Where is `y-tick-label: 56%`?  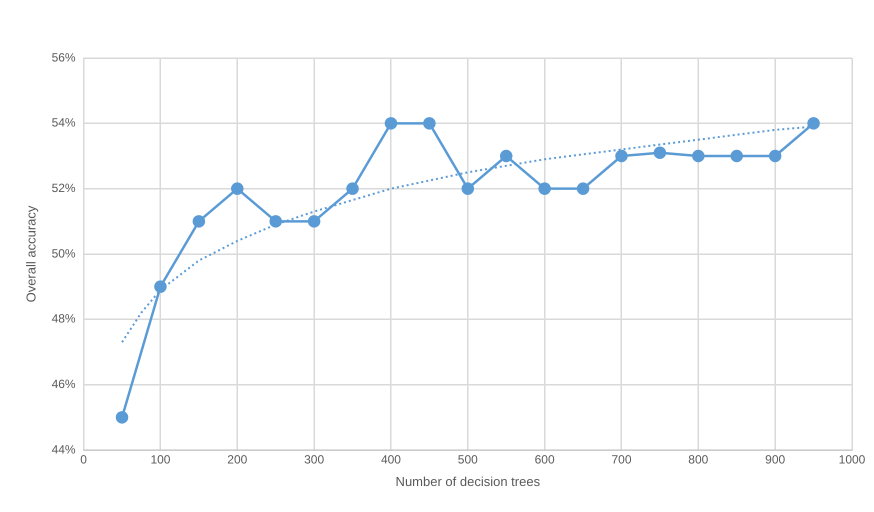 y-tick-label: 56% is located at coordinates (64, 57).